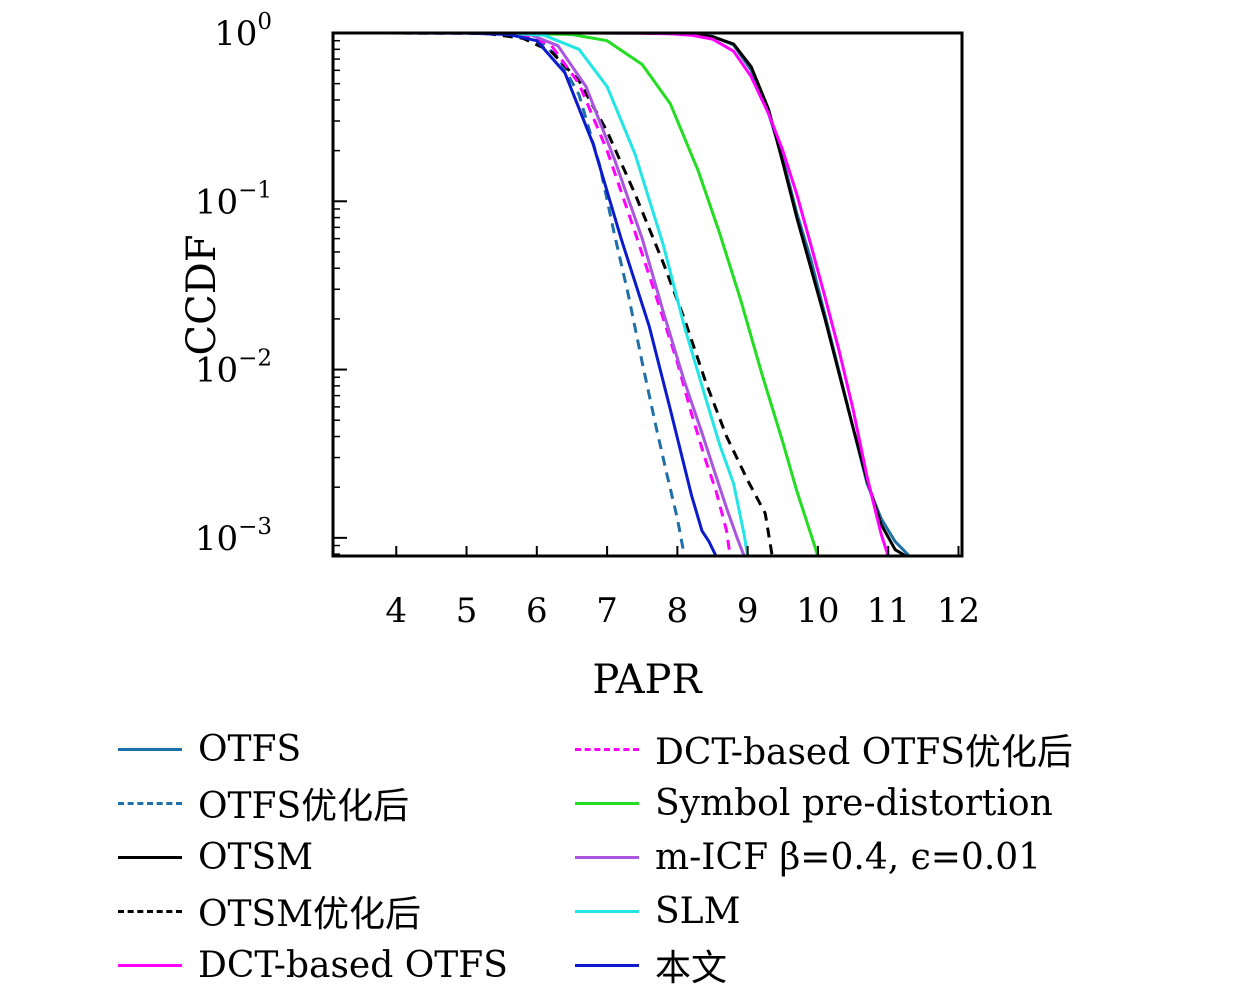 Image resolution: width=1260 pixels, height=994 pixels. What do you see at coordinates (854, 803) in the screenshot?
I see `legend-label: Symbol pre-distortion` at bounding box center [854, 803].